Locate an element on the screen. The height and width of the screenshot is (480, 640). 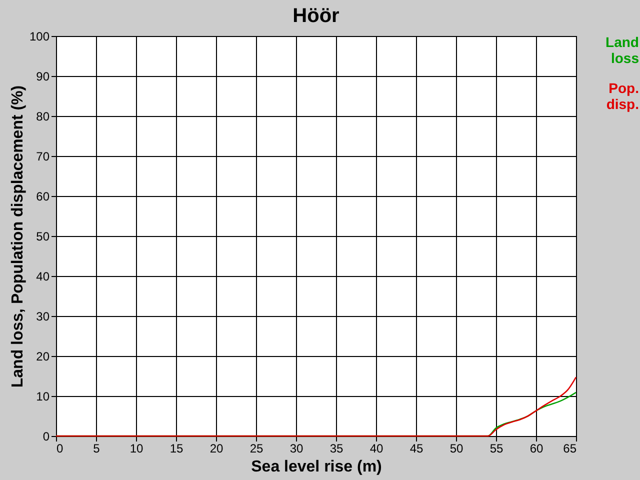
text: Pop. disp. is located at coordinates (622, 96).